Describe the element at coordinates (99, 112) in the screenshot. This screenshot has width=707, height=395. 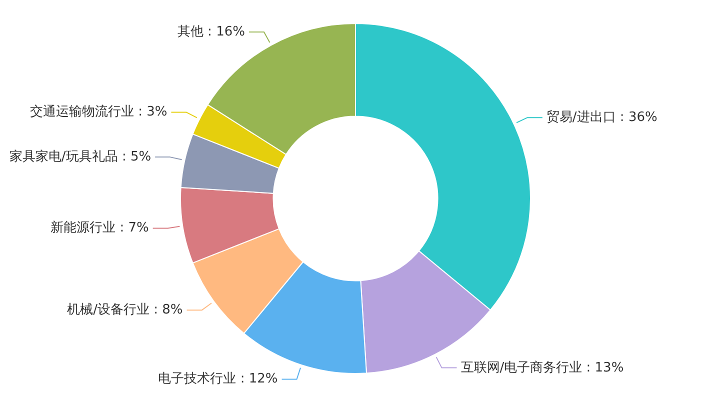
I see `slice-label: 交通运输物流行业 : 3%` at that location.